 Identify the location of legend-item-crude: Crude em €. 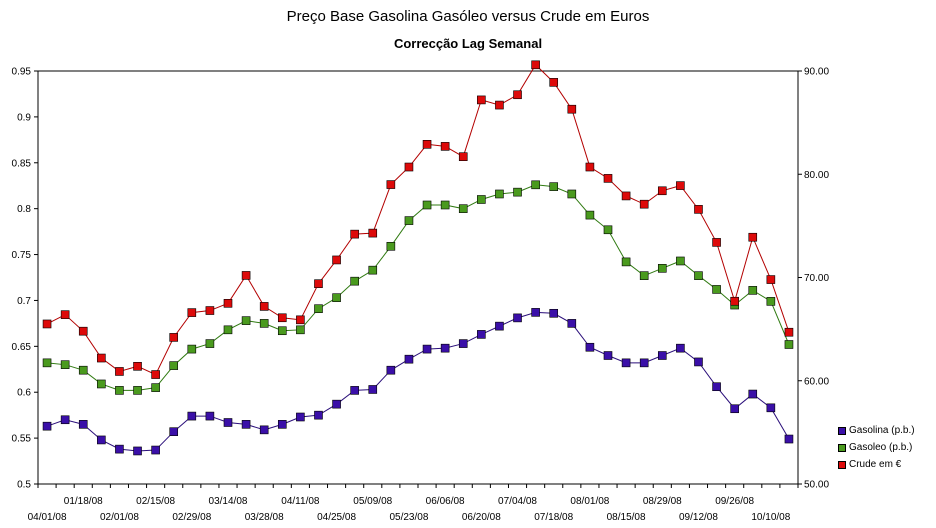
(876, 464).